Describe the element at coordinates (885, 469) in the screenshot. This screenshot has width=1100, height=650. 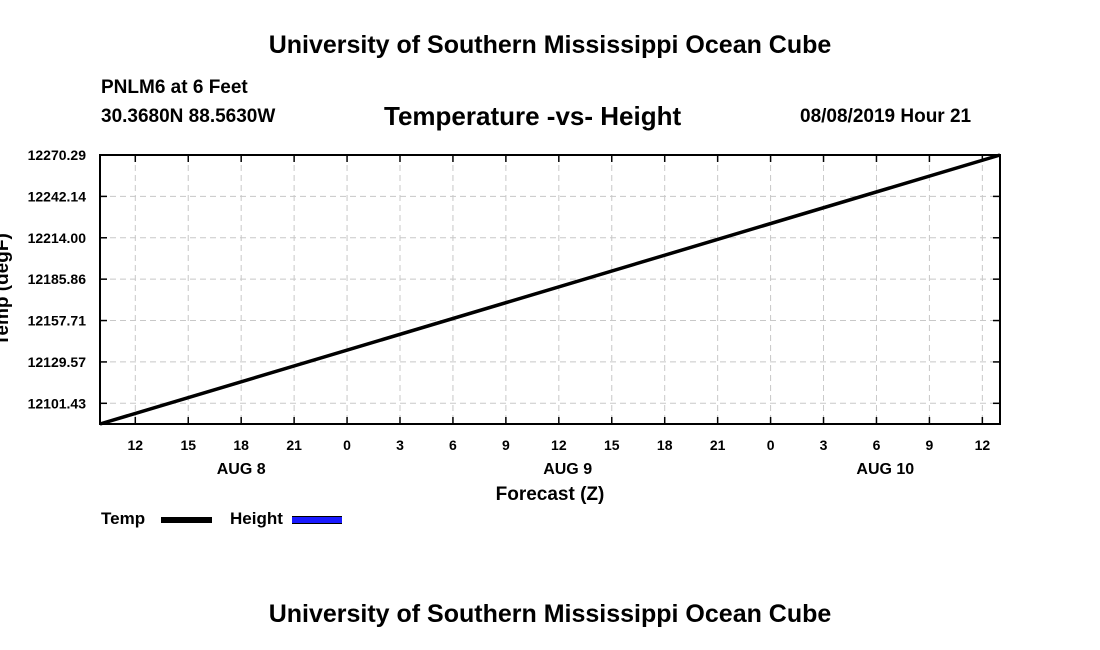
I see `x-day-label: AUG 10` at that location.